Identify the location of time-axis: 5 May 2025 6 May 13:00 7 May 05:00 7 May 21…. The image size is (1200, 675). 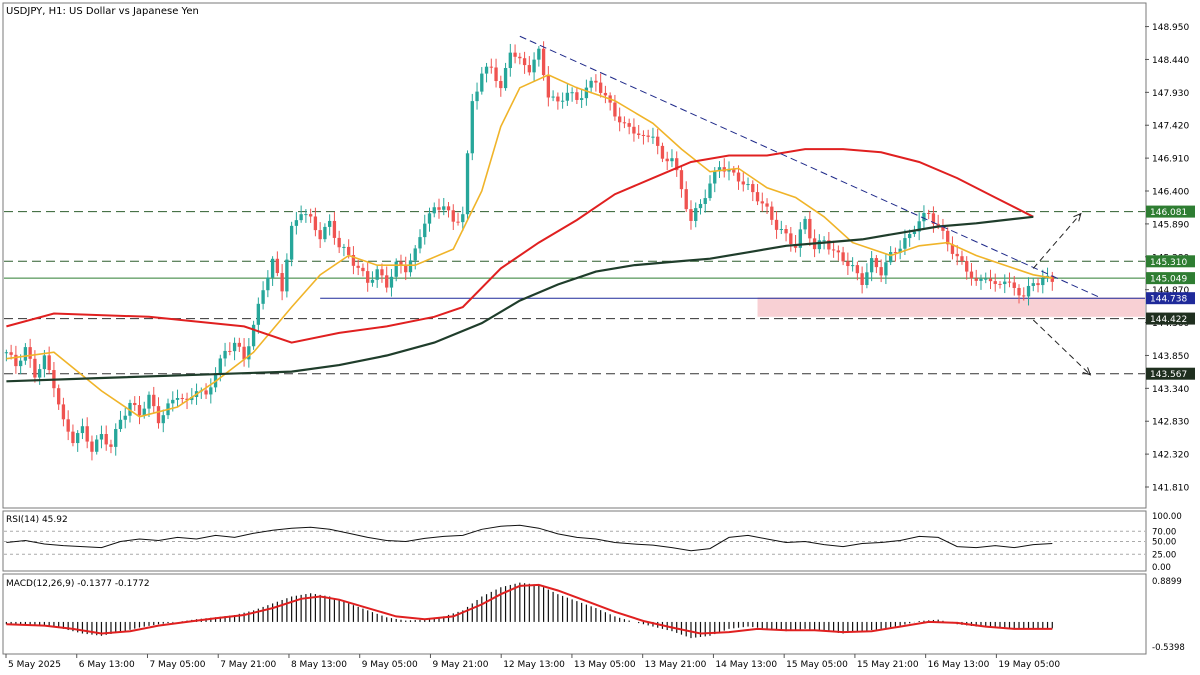
(532, 662).